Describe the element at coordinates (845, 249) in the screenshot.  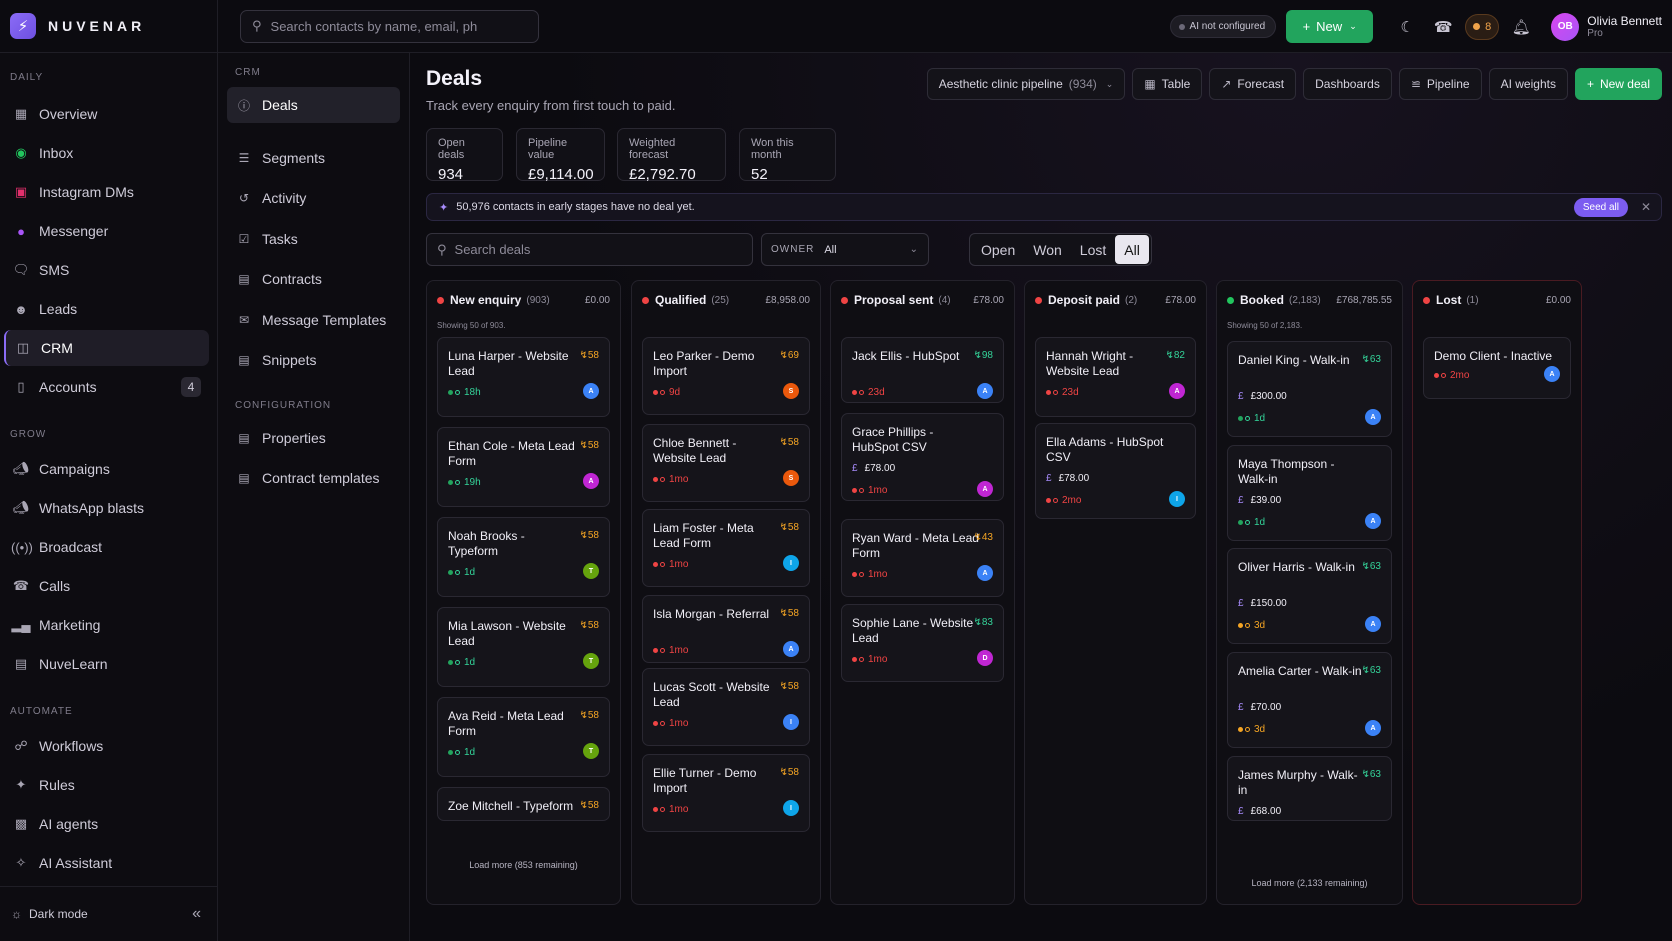
I see `owner-filter: OWNER All ⌄` at that location.